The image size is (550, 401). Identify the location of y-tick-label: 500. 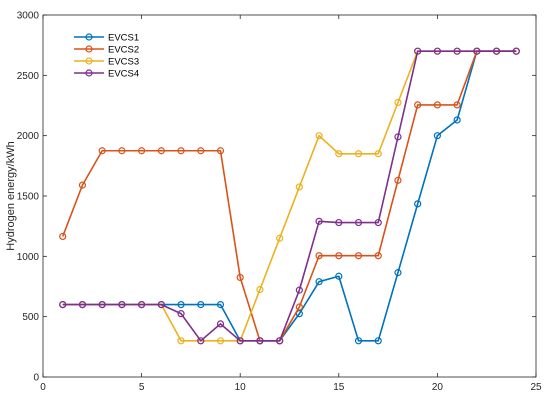
(30, 317).